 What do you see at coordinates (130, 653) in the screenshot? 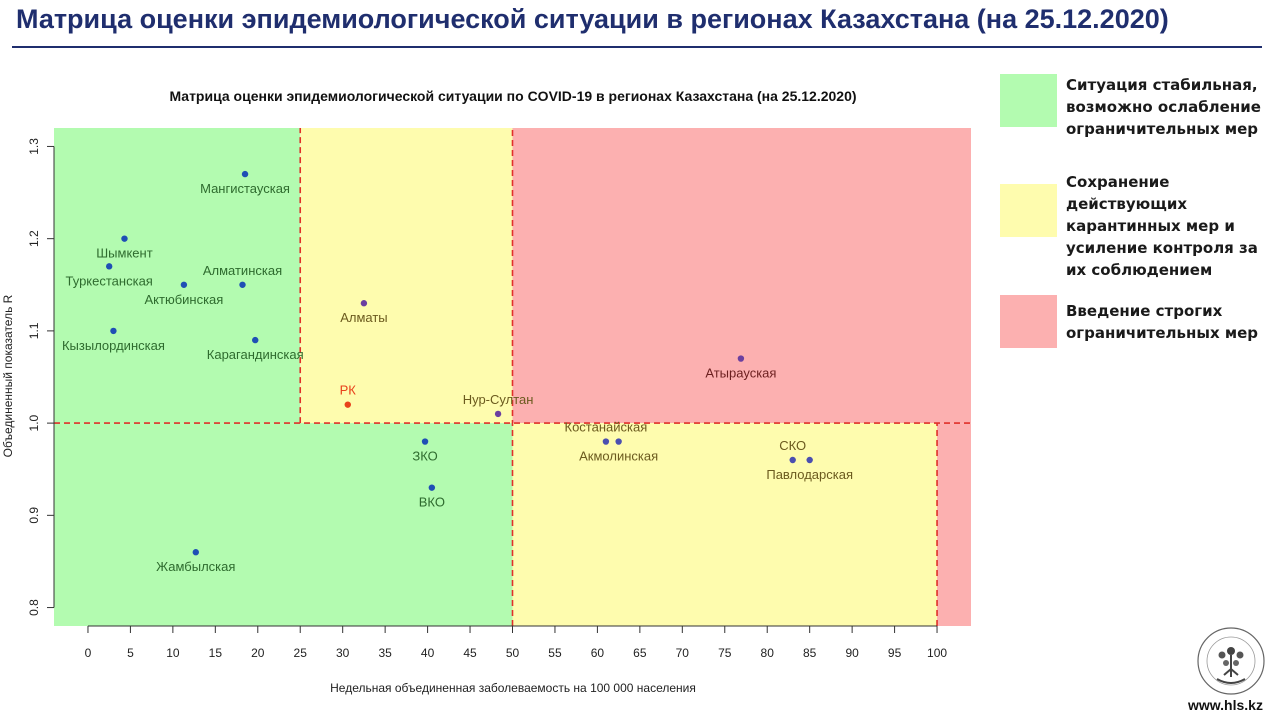
I see `x-tick-label: 5` at bounding box center [130, 653].